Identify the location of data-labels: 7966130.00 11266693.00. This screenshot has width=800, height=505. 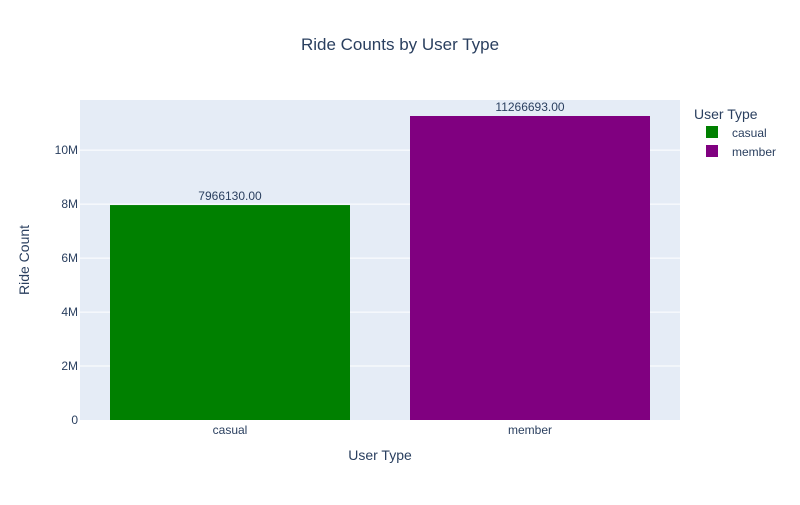
(381, 151).